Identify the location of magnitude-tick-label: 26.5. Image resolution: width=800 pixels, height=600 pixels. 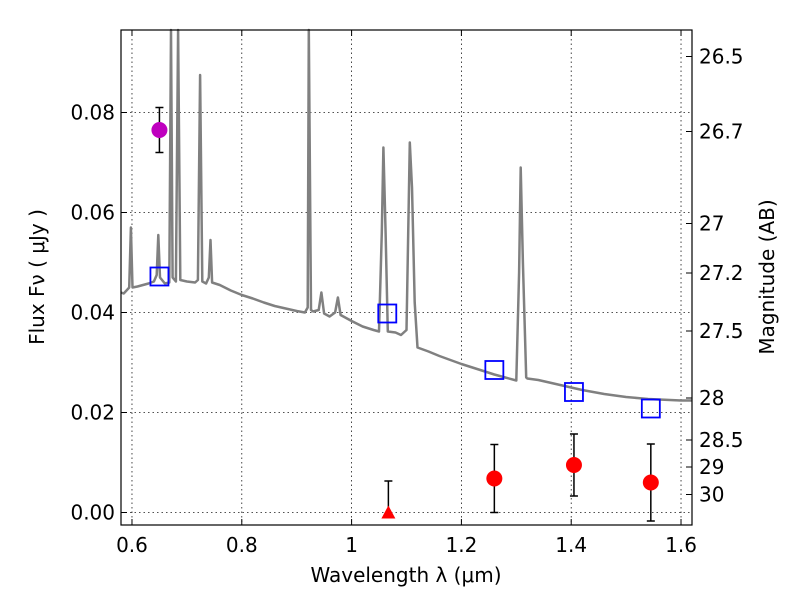
(721, 57).